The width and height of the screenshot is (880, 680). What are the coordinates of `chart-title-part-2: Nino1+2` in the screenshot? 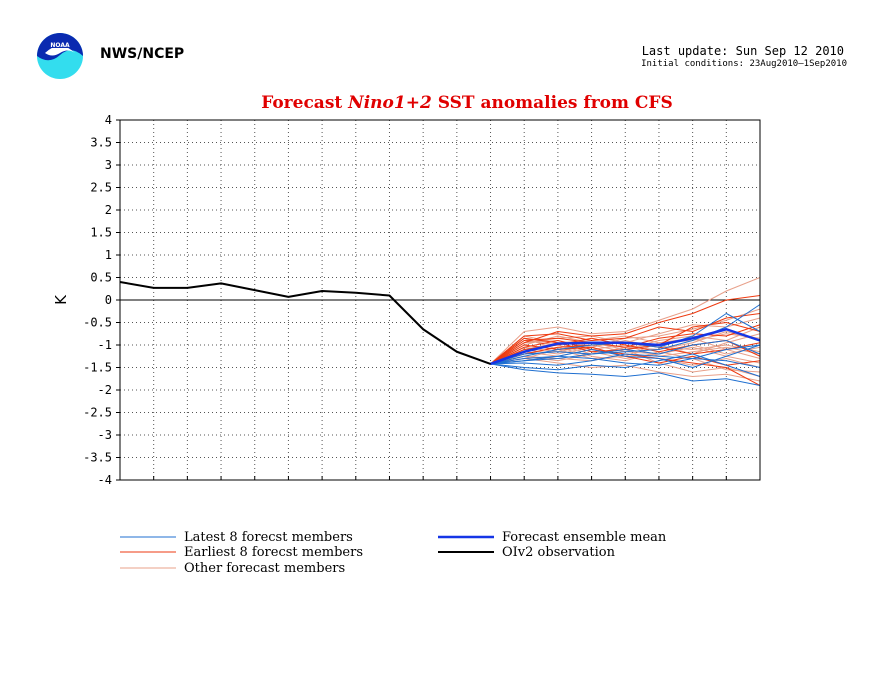 It's located at (389, 103).